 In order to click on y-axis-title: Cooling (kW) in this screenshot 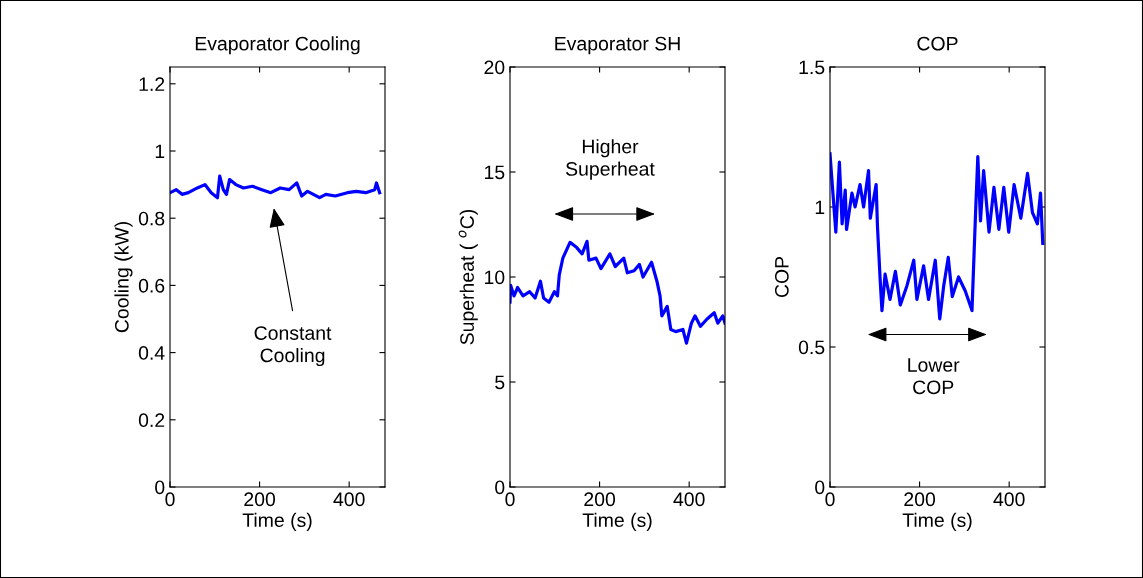, I will do `click(123, 277)`.